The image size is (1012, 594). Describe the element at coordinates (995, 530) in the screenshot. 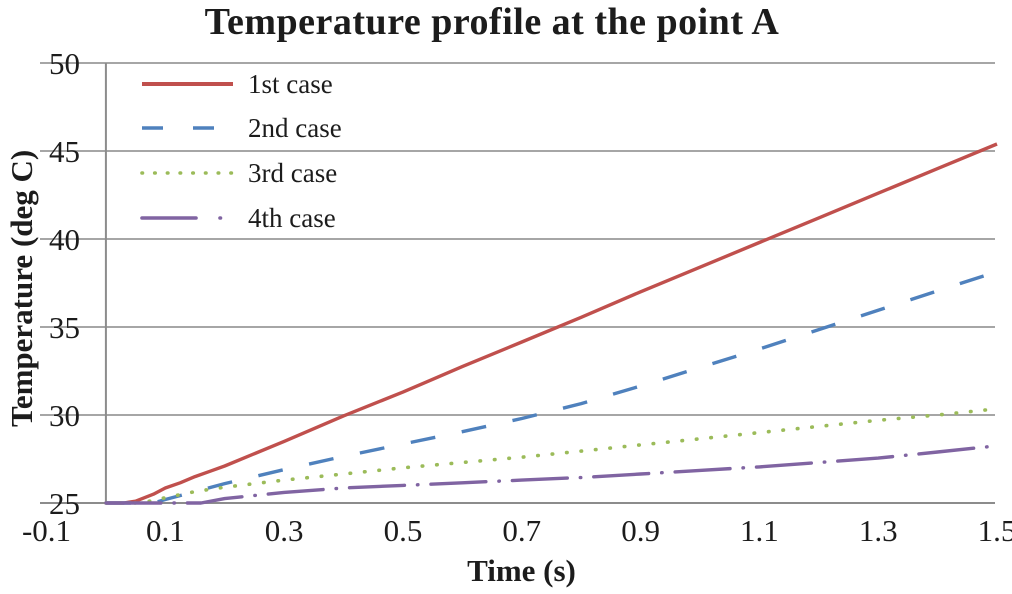

I see `x-tick-label: 1.5` at that location.